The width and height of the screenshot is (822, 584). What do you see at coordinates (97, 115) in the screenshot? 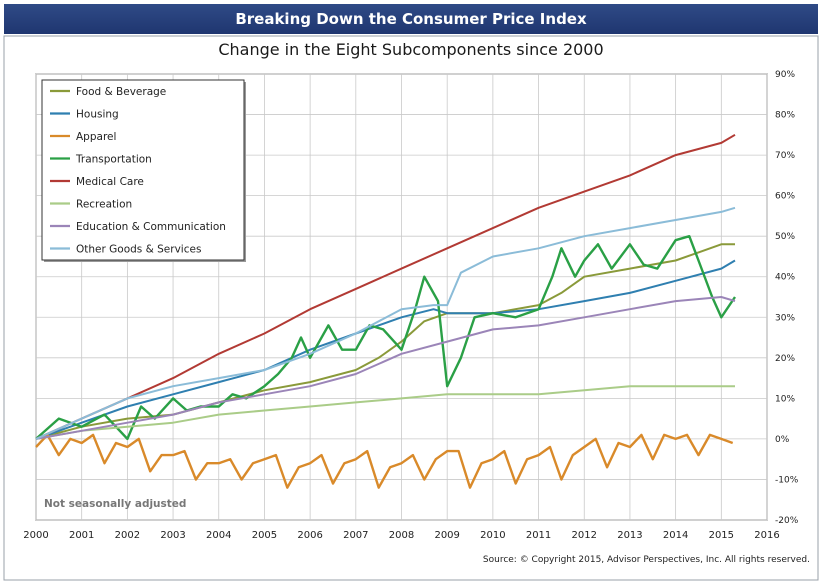
I see `legend-label: Housing` at bounding box center [97, 115].